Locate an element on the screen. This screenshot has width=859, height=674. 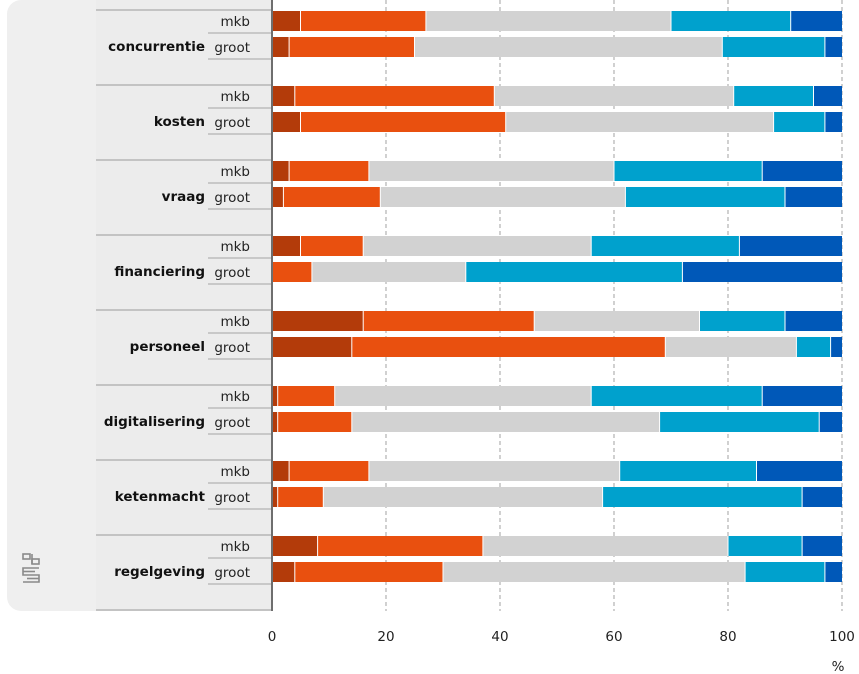
x-tick-label: 0 is located at coordinates (272, 637).